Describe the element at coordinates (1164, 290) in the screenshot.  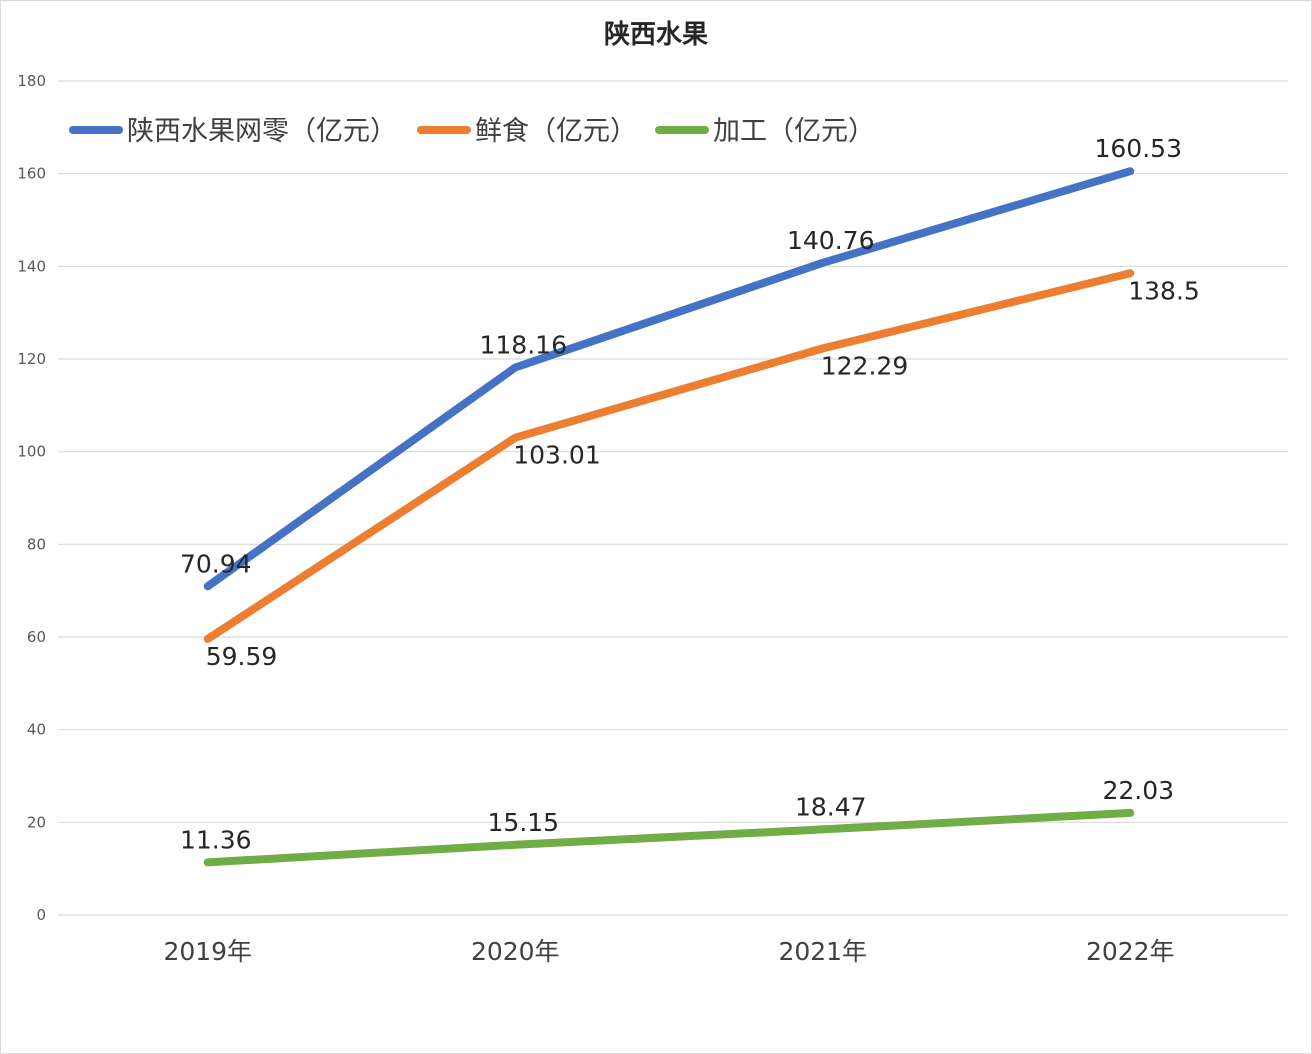
I see `data-label: 138.5` at that location.